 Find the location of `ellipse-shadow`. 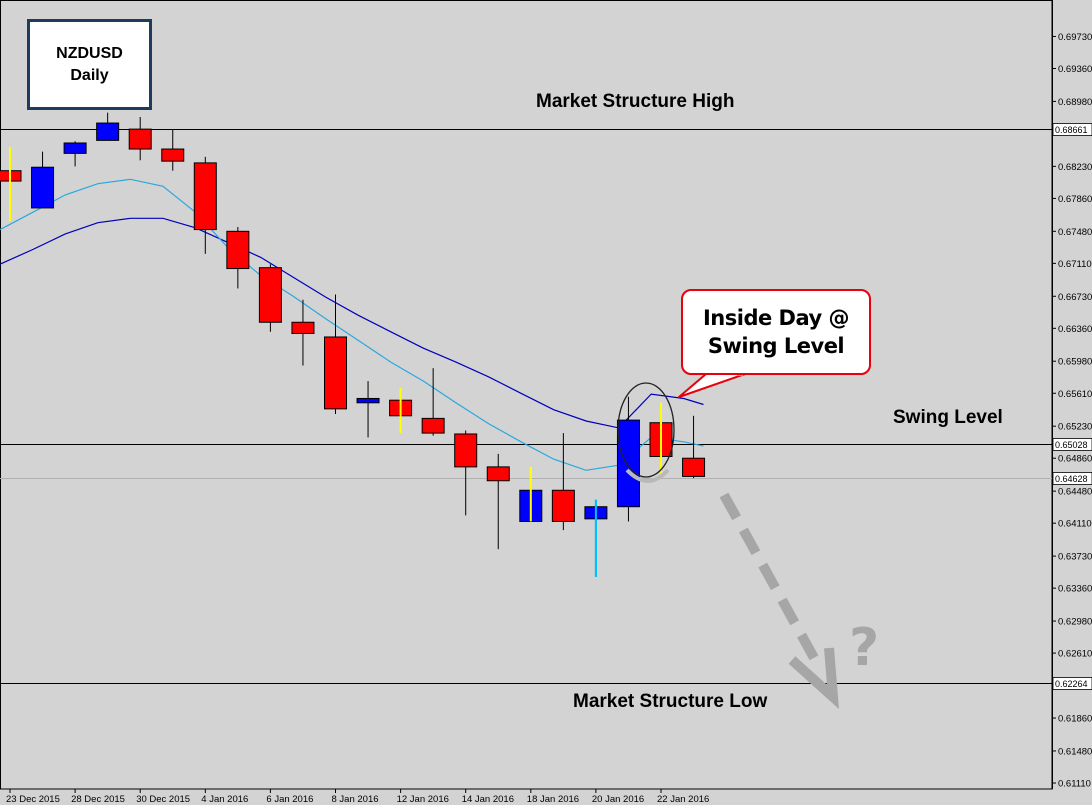

ellipse-shadow is located at coordinates (647, 475).